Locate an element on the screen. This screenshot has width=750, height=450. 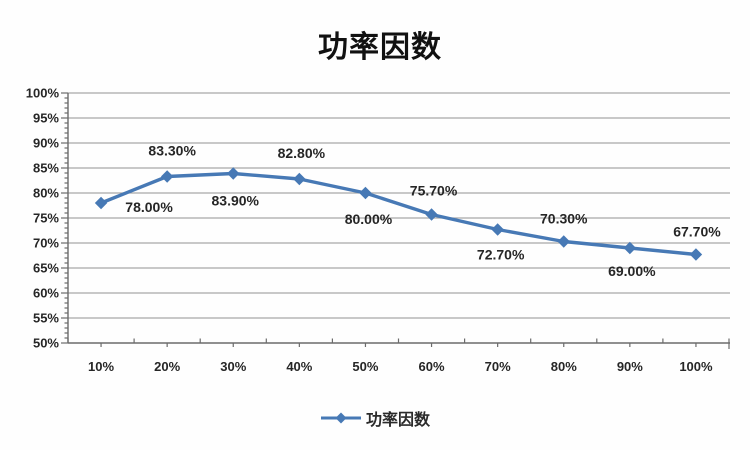
y-tick-label: 55% is located at coordinates (46, 318).